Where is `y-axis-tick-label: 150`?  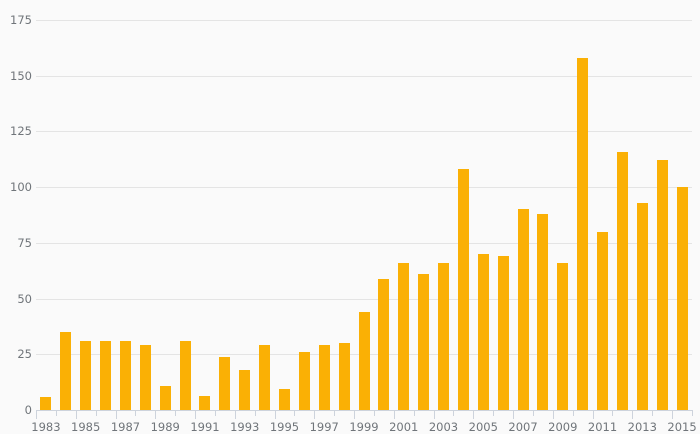 y-axis-tick-label: 150 is located at coordinates (21, 75).